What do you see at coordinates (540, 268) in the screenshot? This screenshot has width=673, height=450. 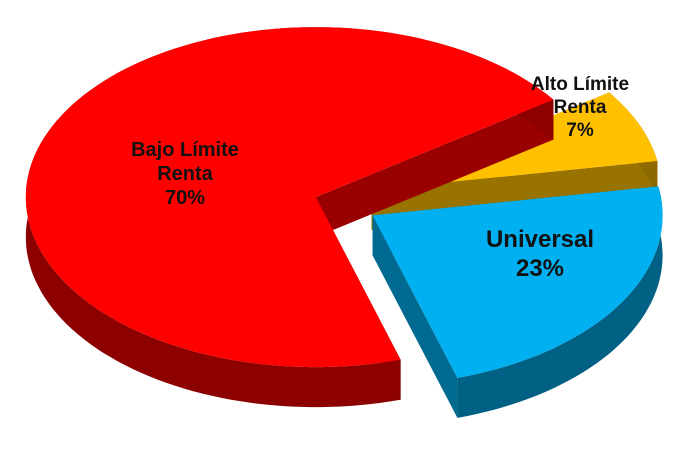 I see `value-label: 23%` at bounding box center [540, 268].